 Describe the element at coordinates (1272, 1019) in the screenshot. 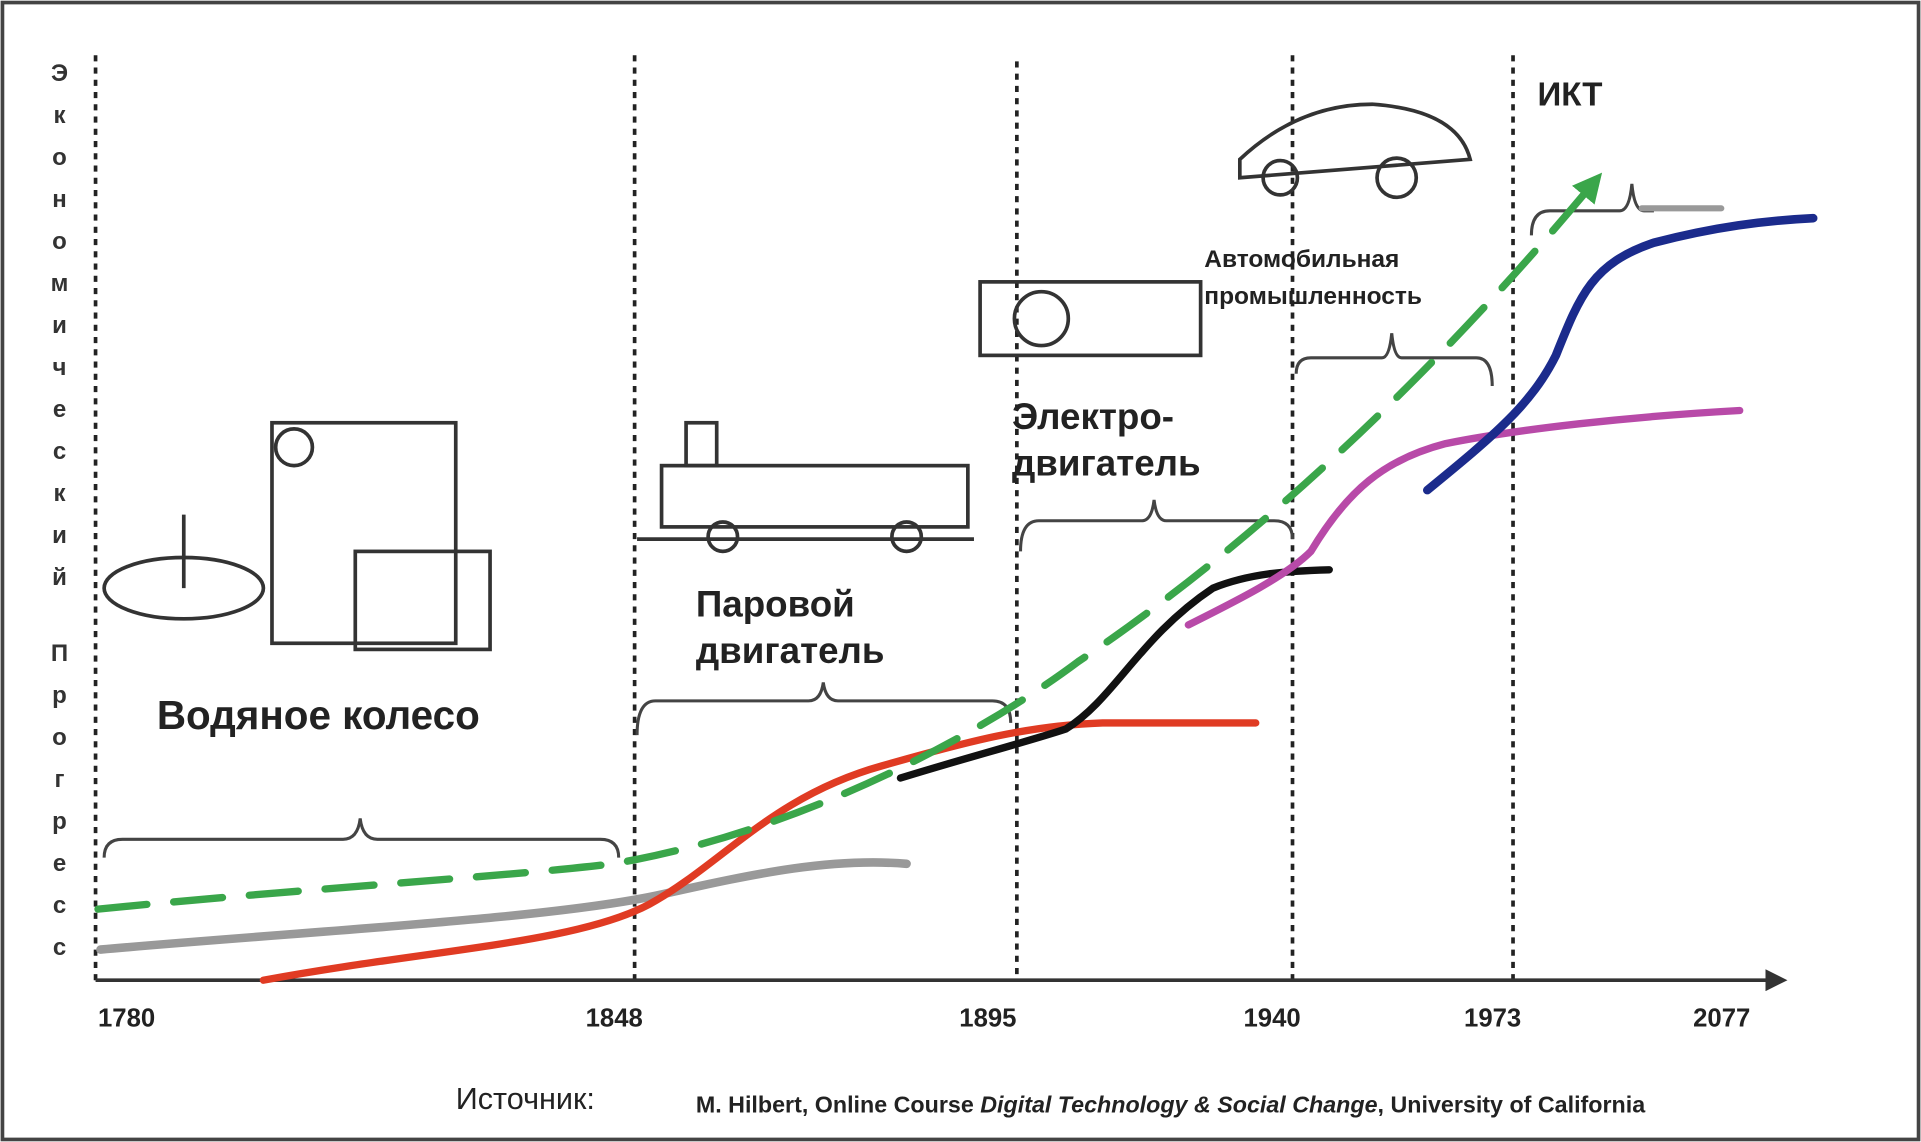

I see `year-label: 1940` at that location.